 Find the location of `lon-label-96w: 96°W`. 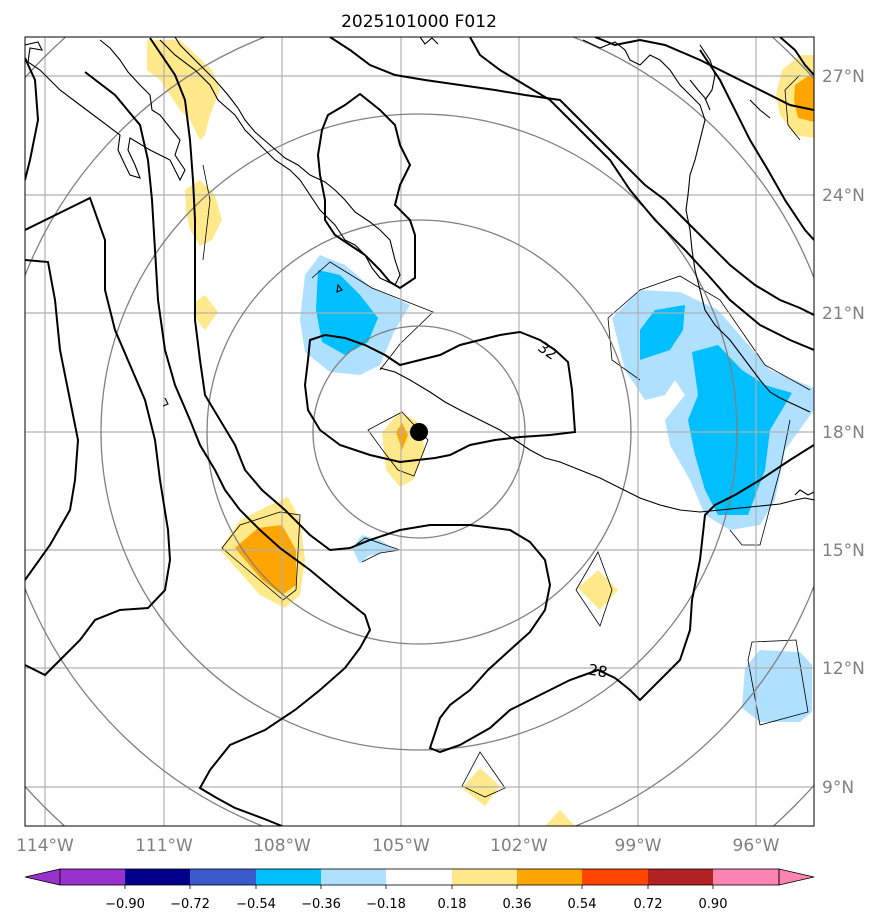

lon-label-96w: 96°W is located at coordinates (756, 846).